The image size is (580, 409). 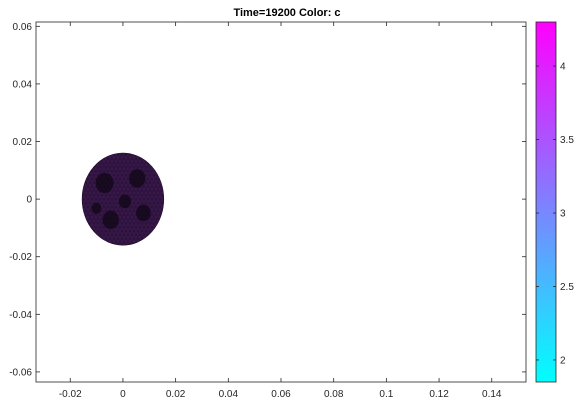 What do you see at coordinates (567, 140) in the screenshot?
I see `colorbar-tick-label: 3.5` at bounding box center [567, 140].